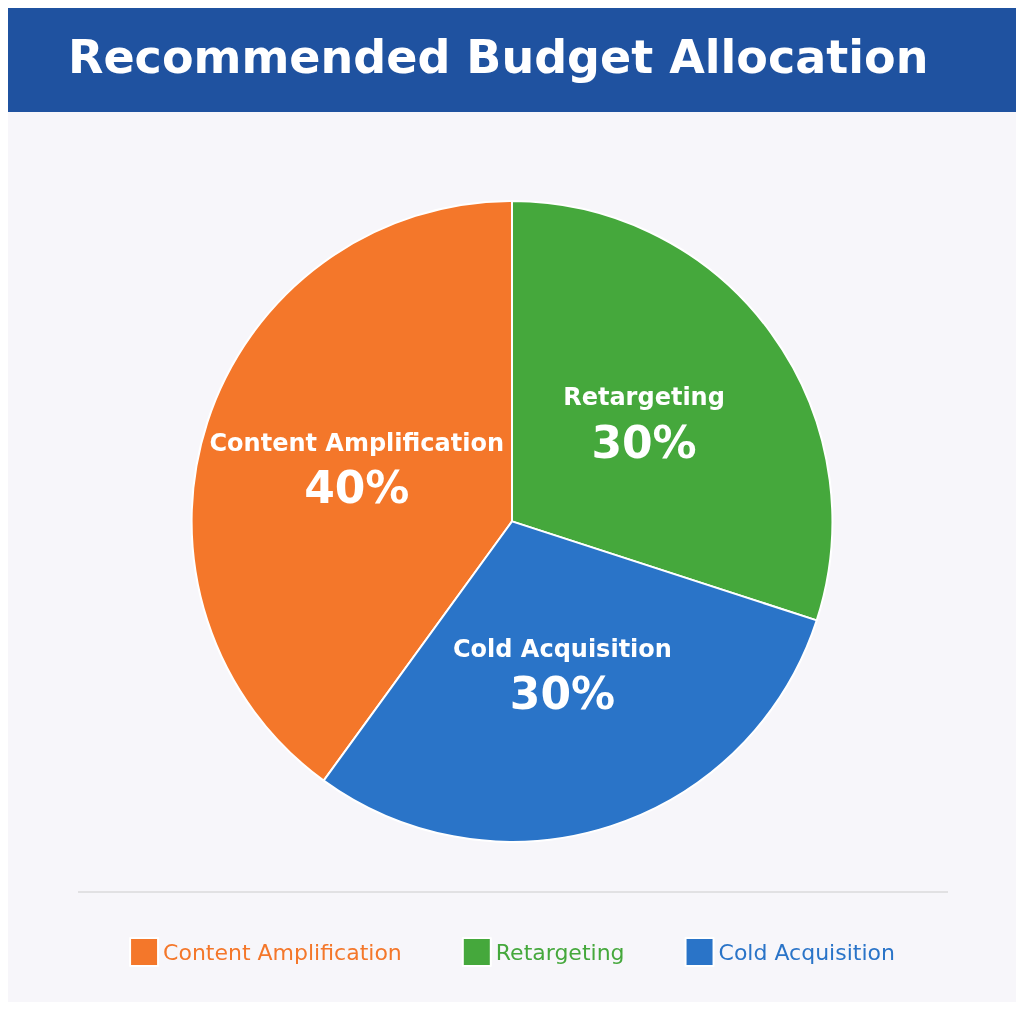  I want to click on slice-label: Content Amplification, so click(357, 442).